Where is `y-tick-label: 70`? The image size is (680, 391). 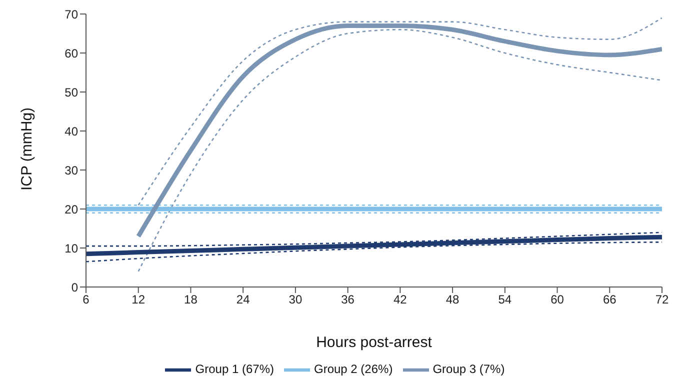 y-tick-label: 70 is located at coordinates (71, 14).